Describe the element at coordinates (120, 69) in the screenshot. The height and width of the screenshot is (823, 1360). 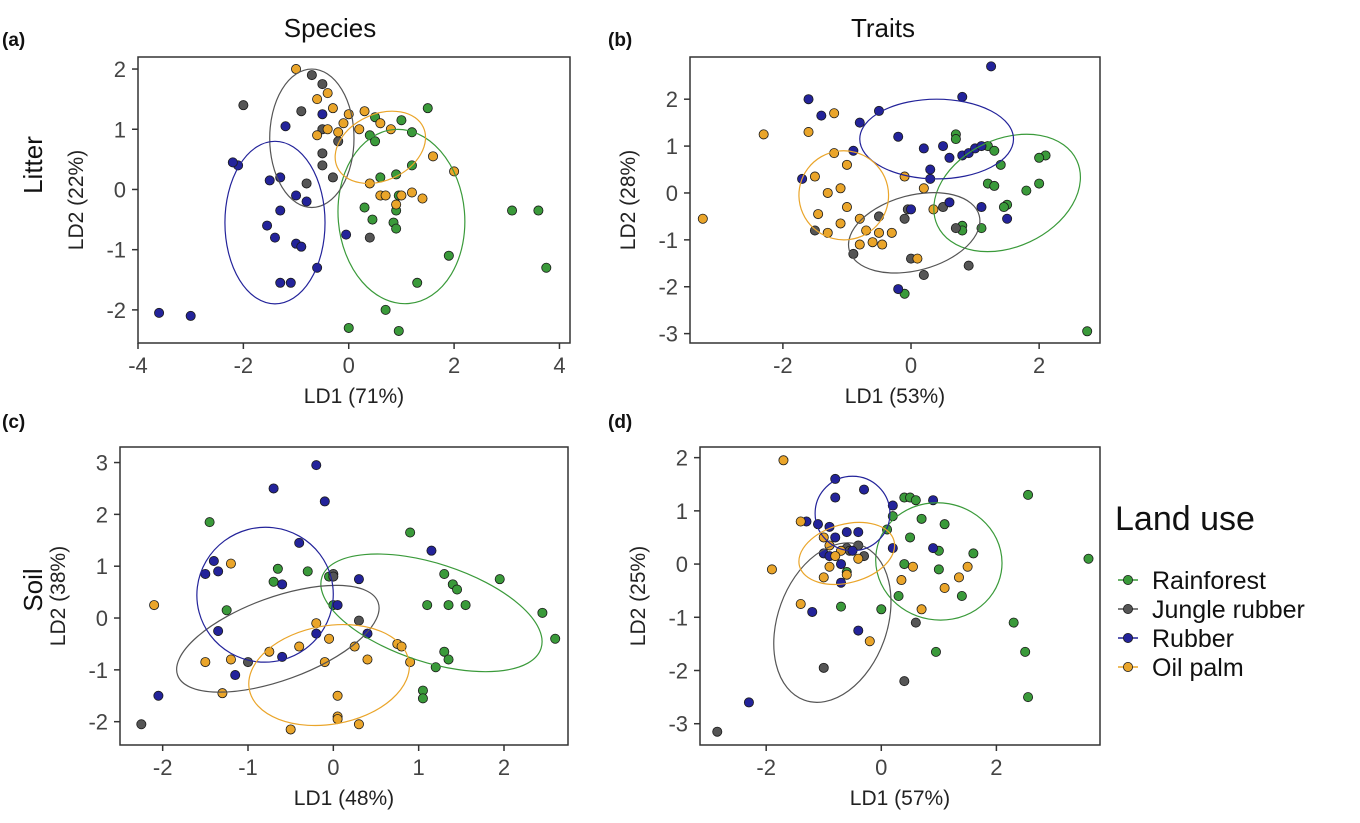
I see `y-tick-label: 2` at that location.